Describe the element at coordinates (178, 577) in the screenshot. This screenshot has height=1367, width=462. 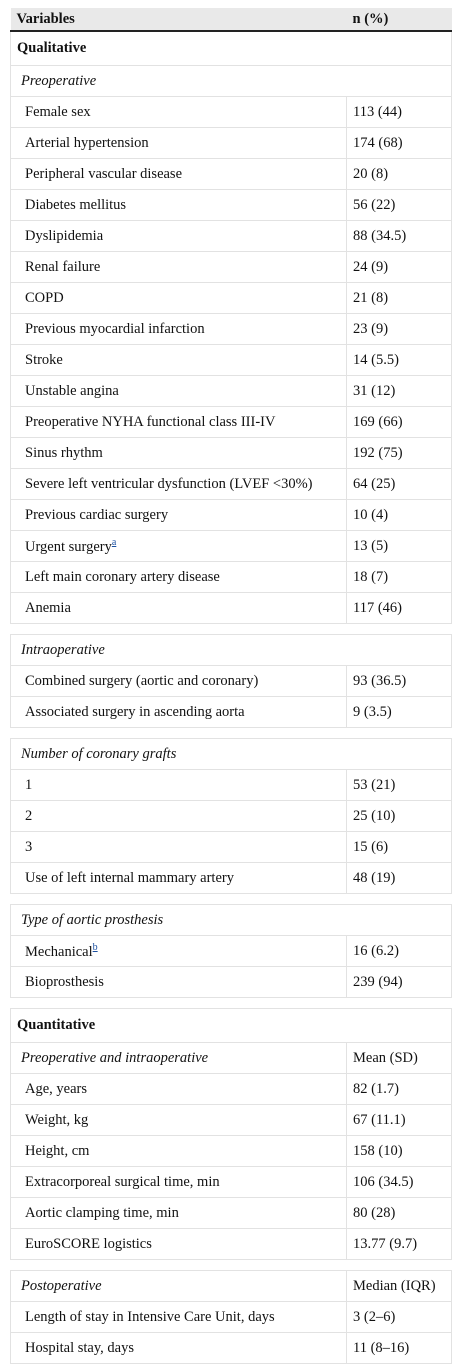
I see `row-label-cell: Left main coronary artery disease` at that location.